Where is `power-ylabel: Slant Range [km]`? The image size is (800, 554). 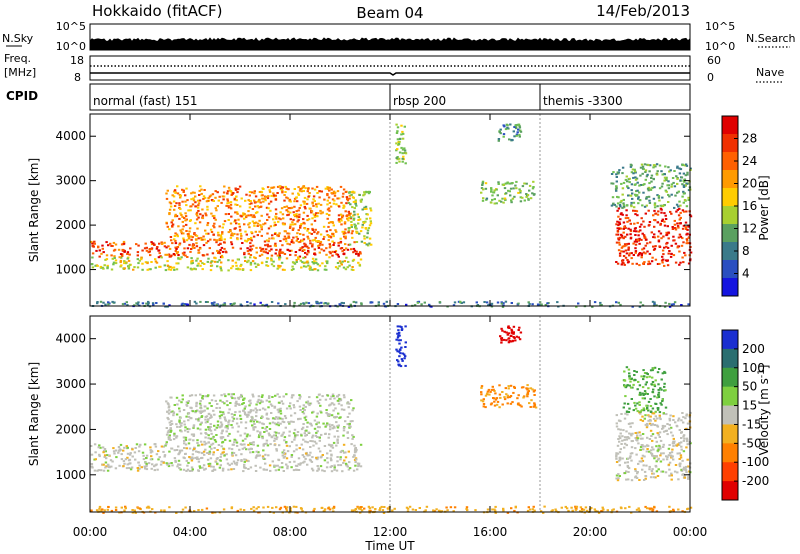
power-ylabel: Slant Range [km] is located at coordinates (34, 210).